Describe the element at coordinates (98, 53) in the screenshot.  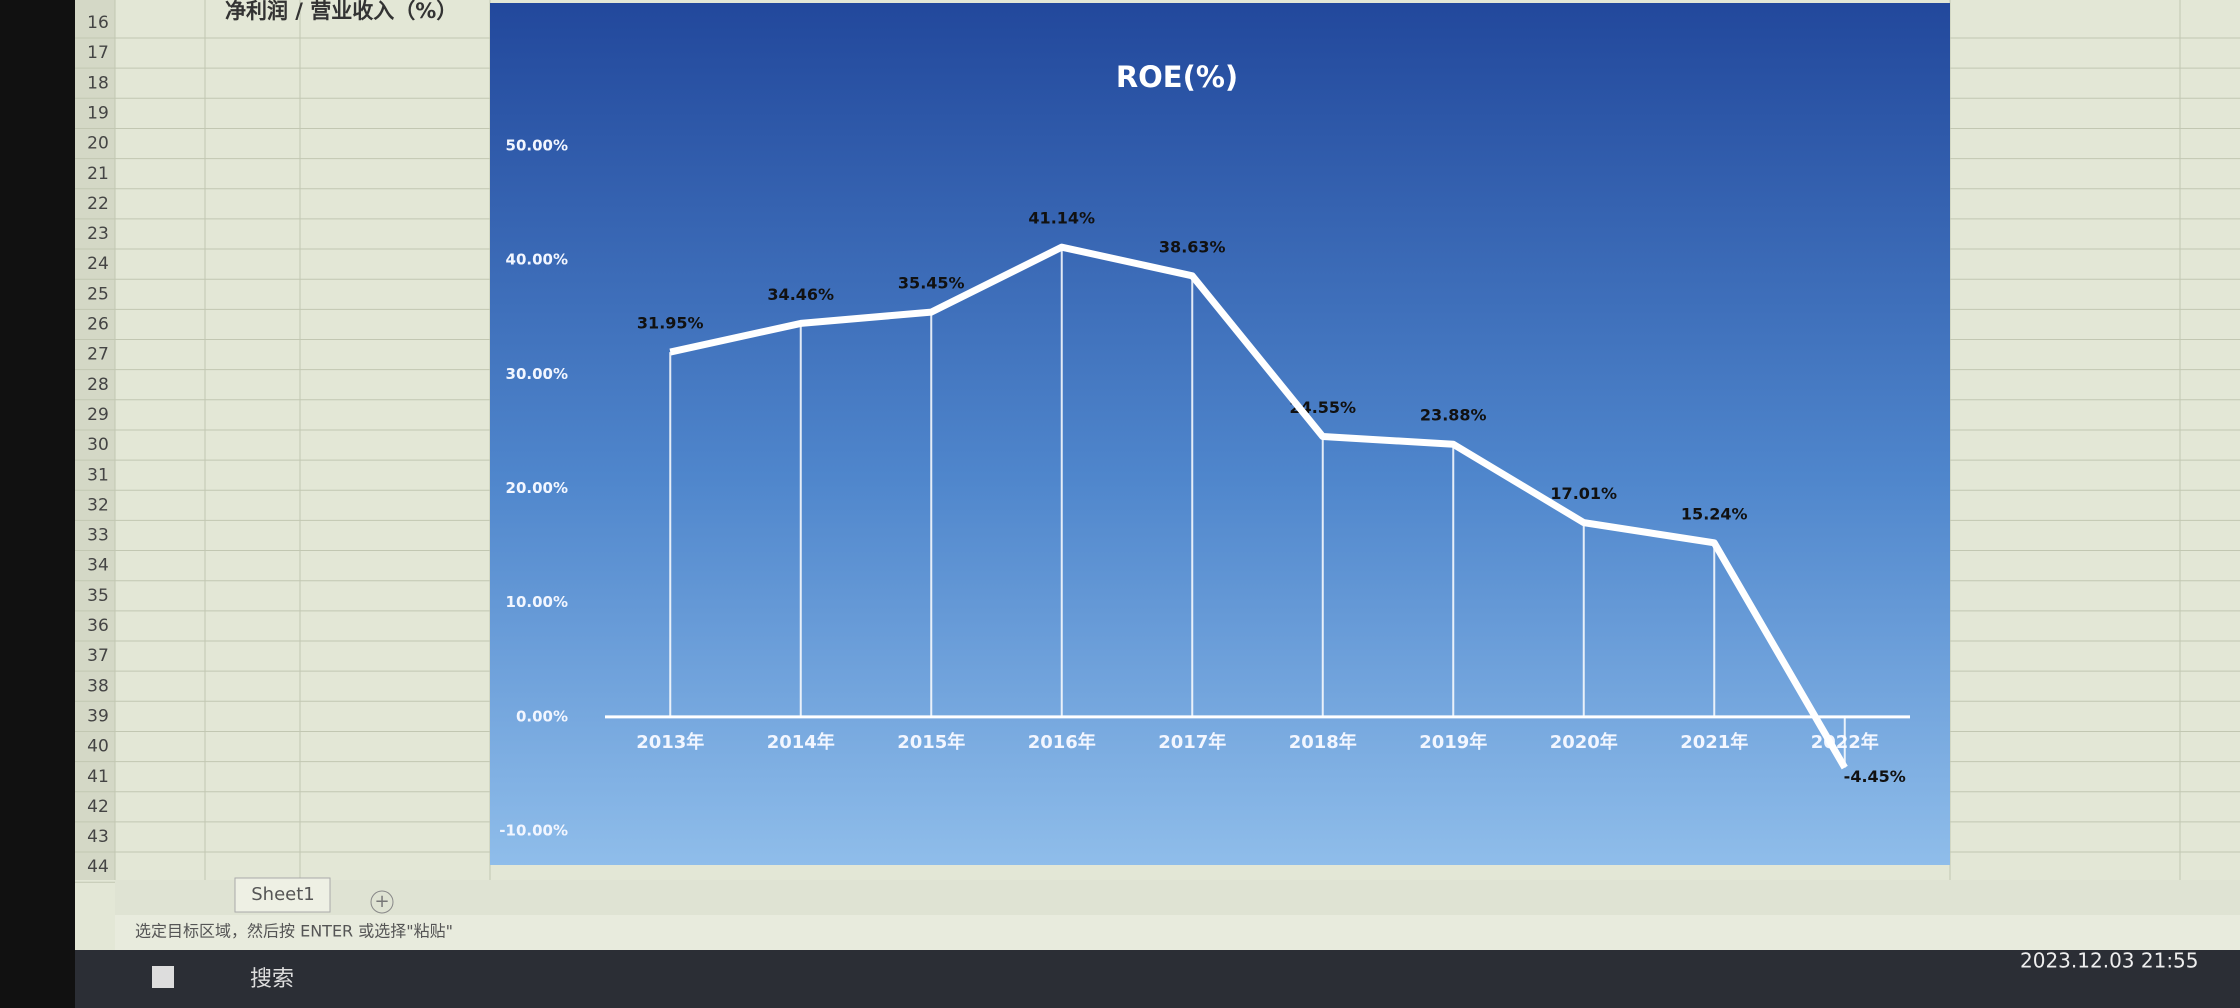
I see `row-number: 17` at that location.